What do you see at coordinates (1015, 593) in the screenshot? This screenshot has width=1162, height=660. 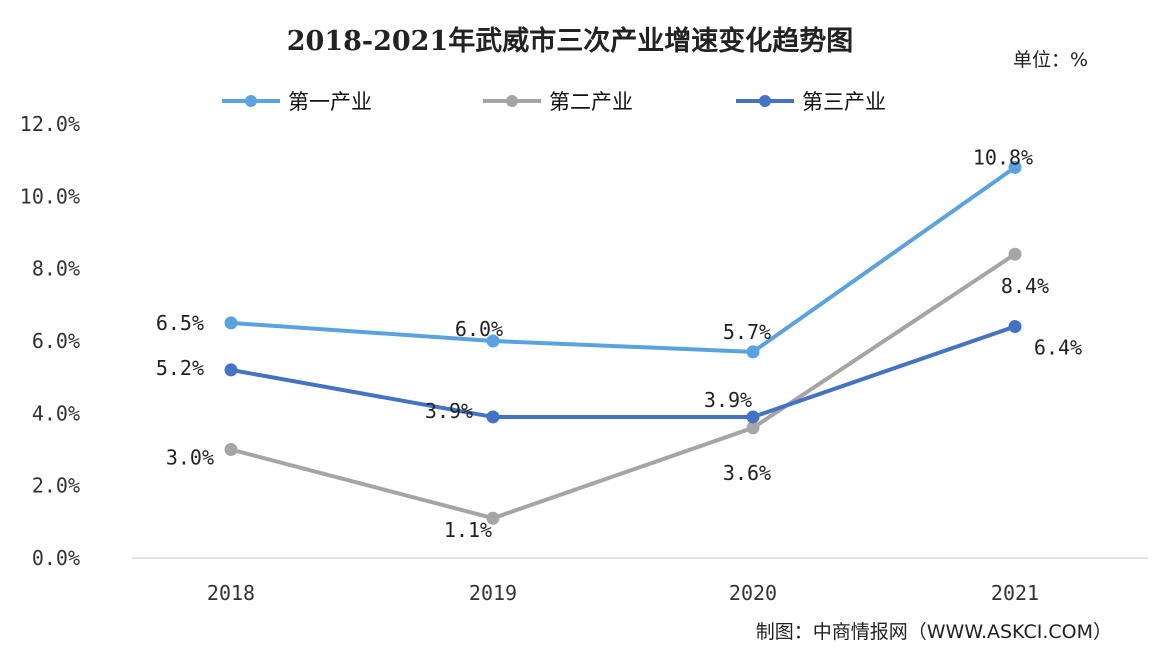 I see `x-tick-label: 2021` at bounding box center [1015, 593].